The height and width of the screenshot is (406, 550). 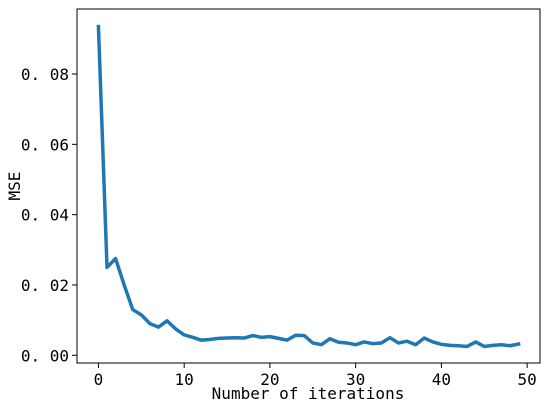 What do you see at coordinates (308, 393) in the screenshot?
I see `x-axis-label: Number of iterations` at bounding box center [308, 393].